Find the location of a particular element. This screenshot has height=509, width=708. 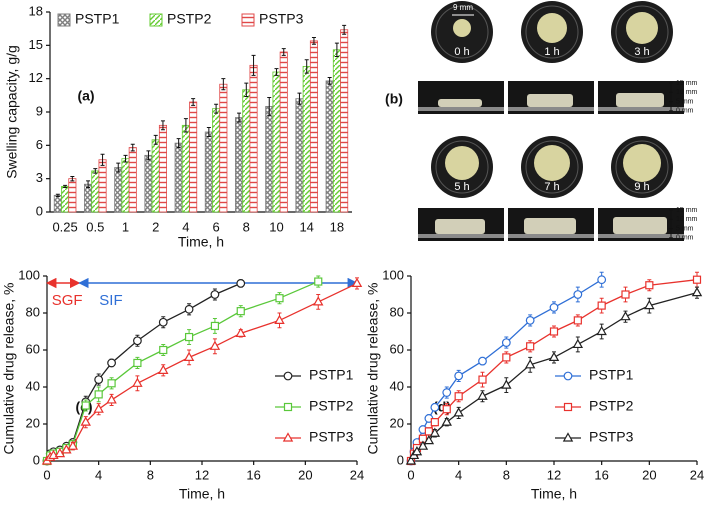

x-tick-label: 6 is located at coordinates (215, 226).